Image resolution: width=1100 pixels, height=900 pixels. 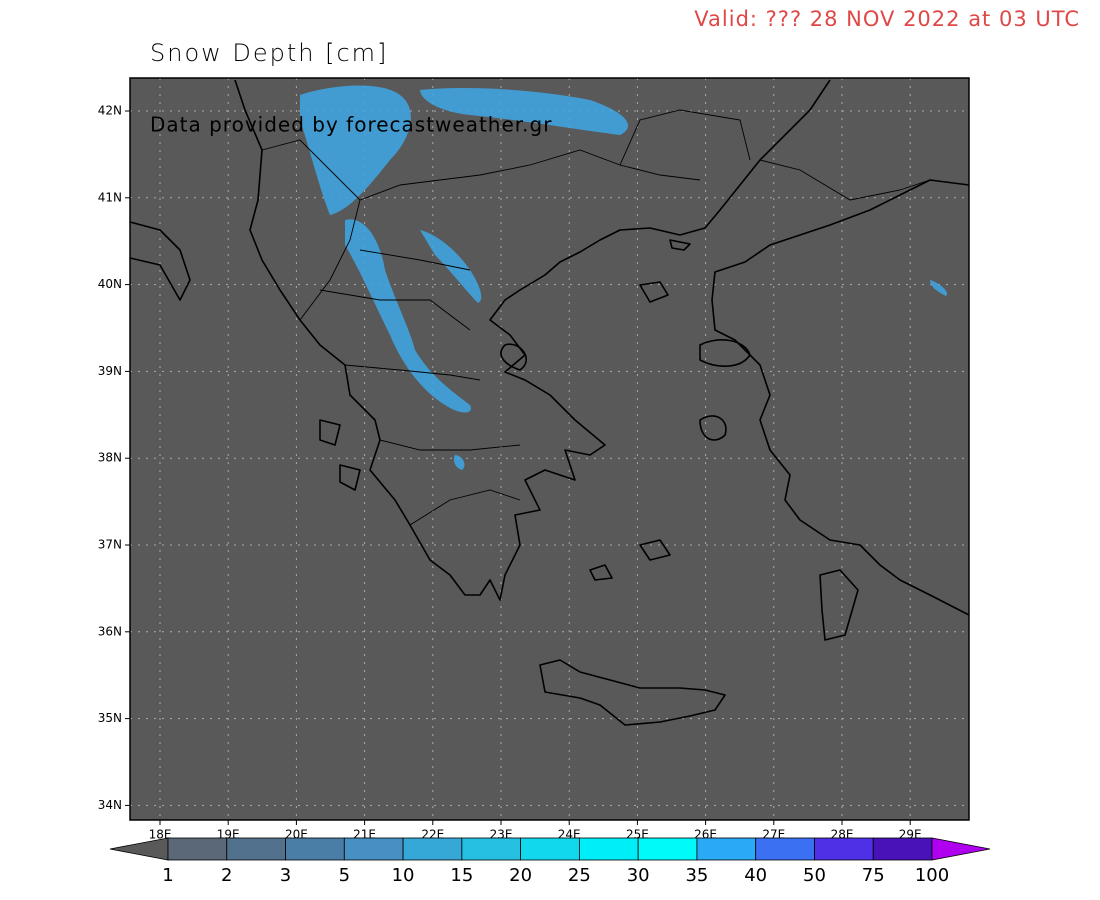 What do you see at coordinates (110, 545) in the screenshot?
I see `lat-label: 37N` at bounding box center [110, 545].